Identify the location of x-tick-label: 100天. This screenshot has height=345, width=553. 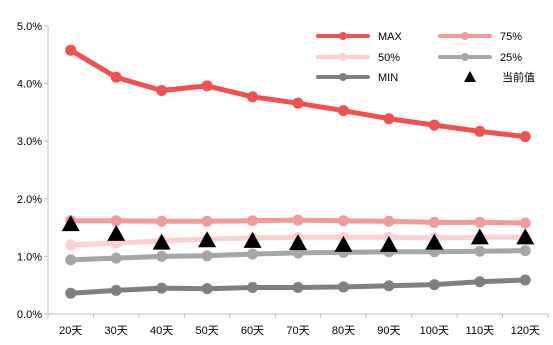
(434, 331).